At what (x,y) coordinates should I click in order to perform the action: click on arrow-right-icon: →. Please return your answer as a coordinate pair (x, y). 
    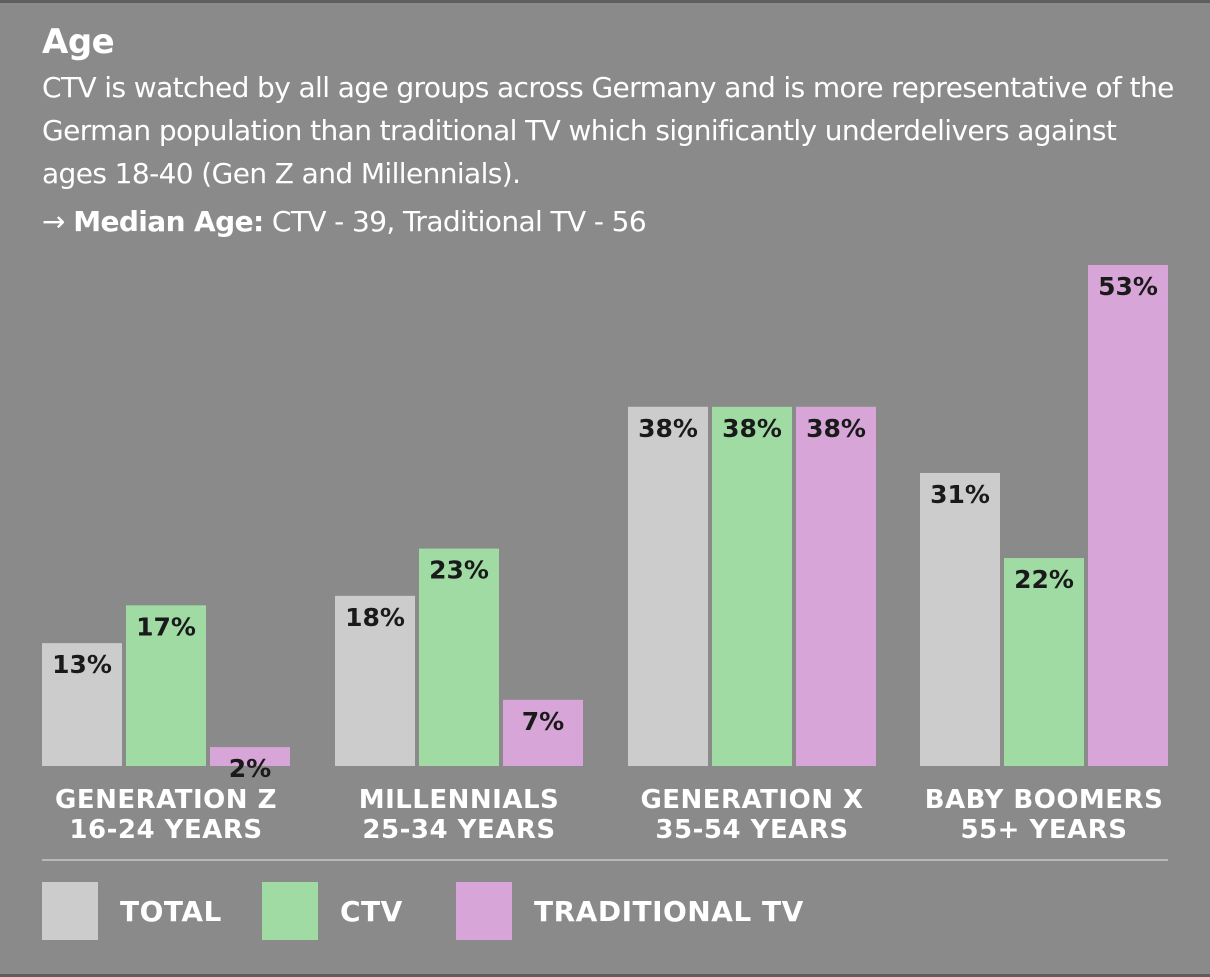
    Looking at the image, I should click on (53, 221).